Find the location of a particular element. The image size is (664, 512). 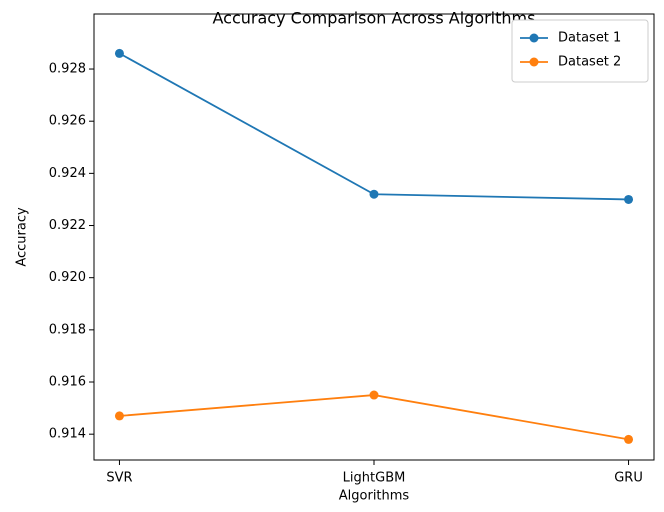

y-tick-label: 0.924 is located at coordinates (67, 173).